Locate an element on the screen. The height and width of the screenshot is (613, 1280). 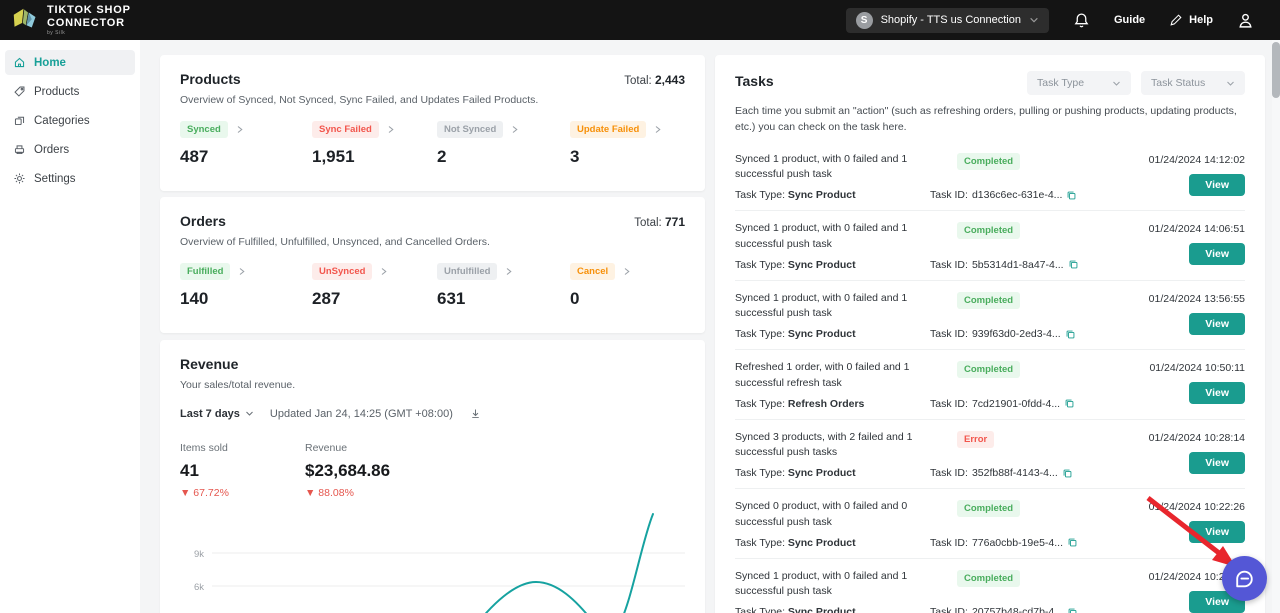
guide-link: Guide is located at coordinates (1129, 20).